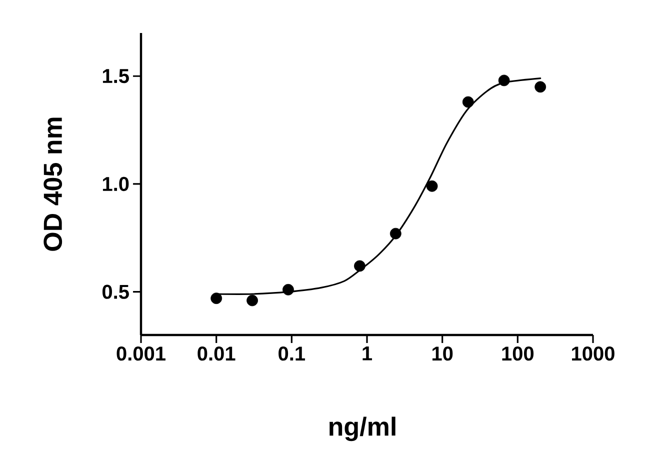  Describe the element at coordinates (53, 184) in the screenshot. I see `y-axis-title: OD 405 nm` at that location.